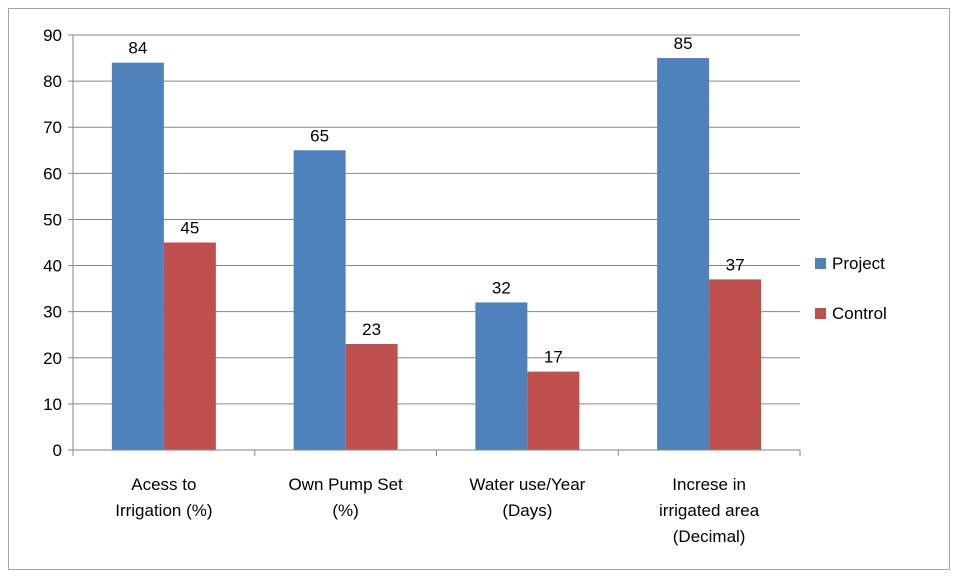  Describe the element at coordinates (137, 48) in the screenshot. I see `data-label: 84` at that location.